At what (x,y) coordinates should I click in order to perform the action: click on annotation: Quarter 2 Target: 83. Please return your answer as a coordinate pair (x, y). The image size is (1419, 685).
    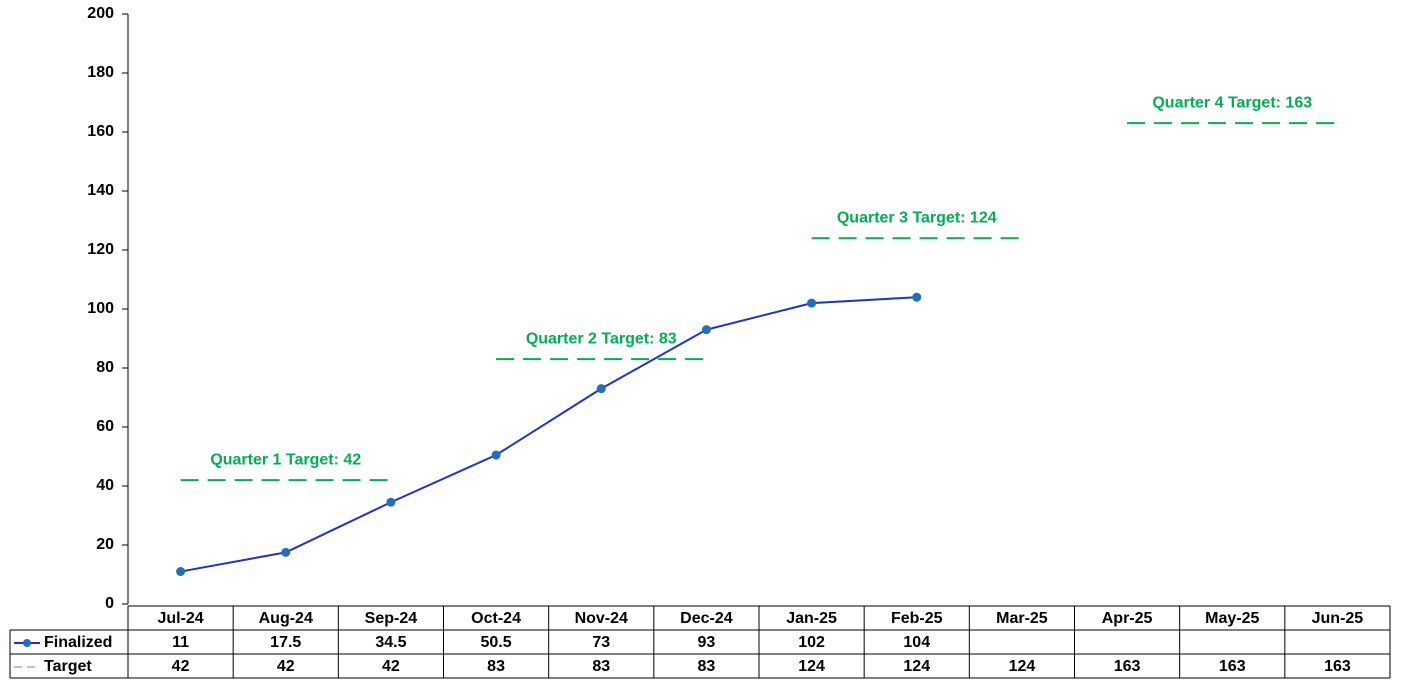
    Looking at the image, I should click on (601, 338).